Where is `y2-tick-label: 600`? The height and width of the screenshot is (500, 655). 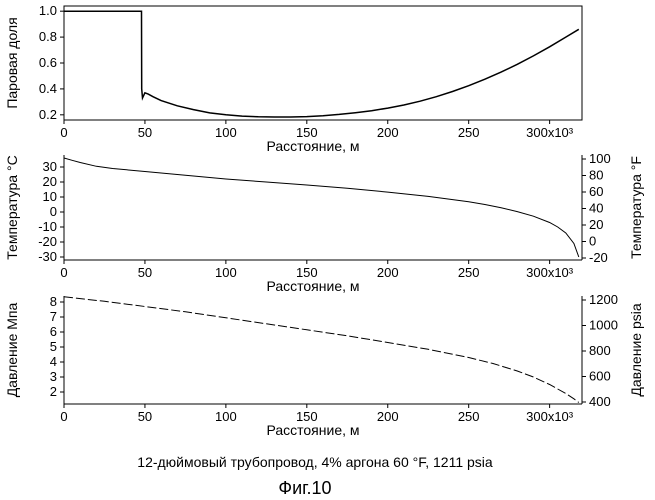
y2-tick-label: 600 is located at coordinates (600, 376).